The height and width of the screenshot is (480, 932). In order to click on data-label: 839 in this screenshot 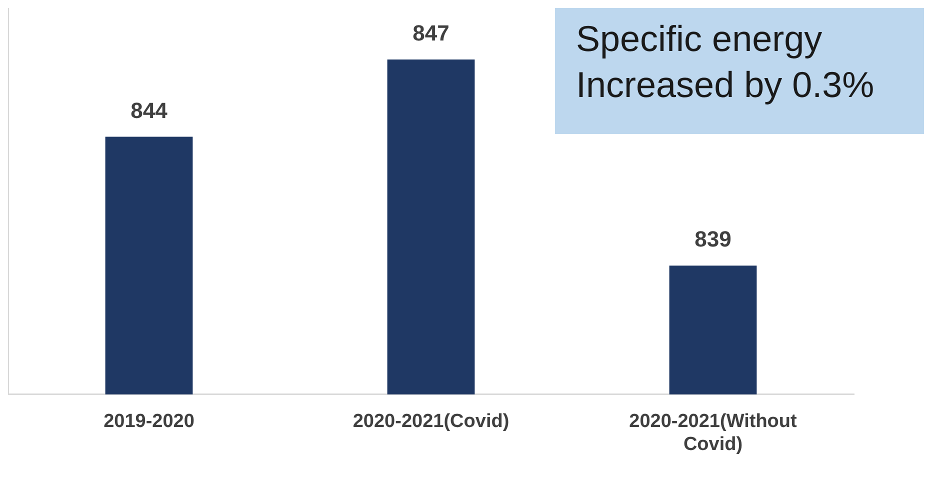, I will do `click(713, 239)`.